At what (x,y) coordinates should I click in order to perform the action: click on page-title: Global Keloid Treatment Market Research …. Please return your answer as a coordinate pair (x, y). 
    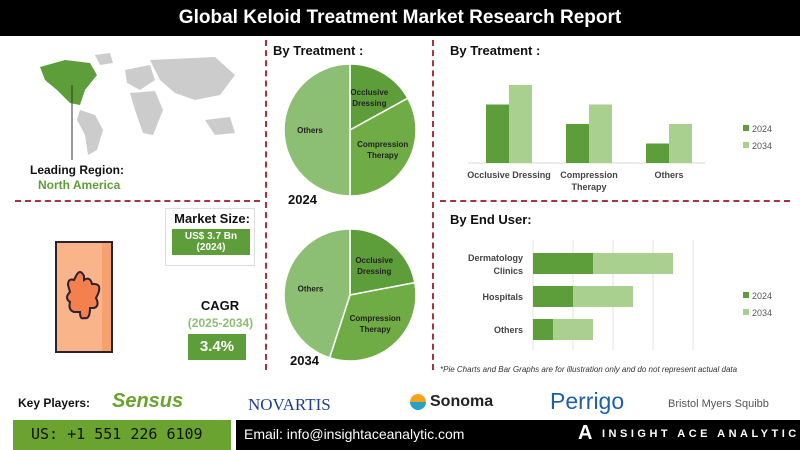
    Looking at the image, I should click on (400, 18).